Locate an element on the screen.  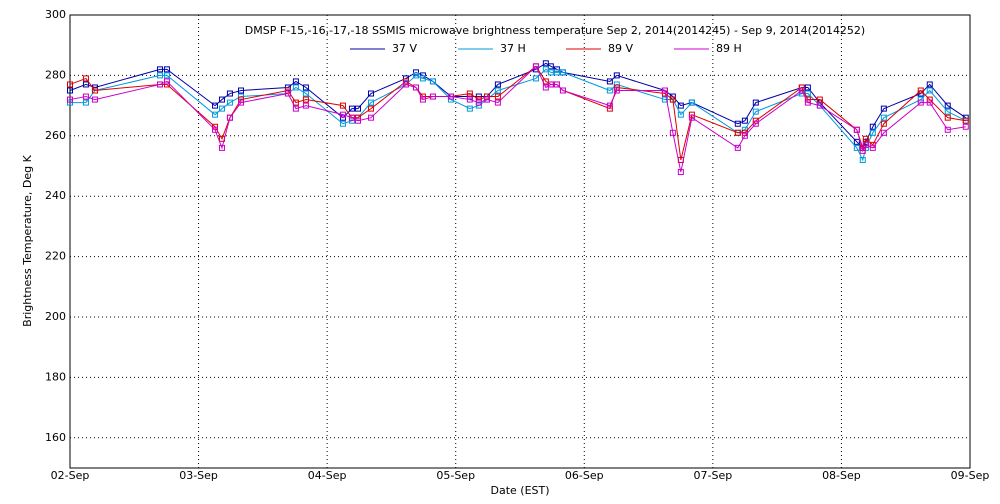
legend-label: 89 V is located at coordinates (620, 48).